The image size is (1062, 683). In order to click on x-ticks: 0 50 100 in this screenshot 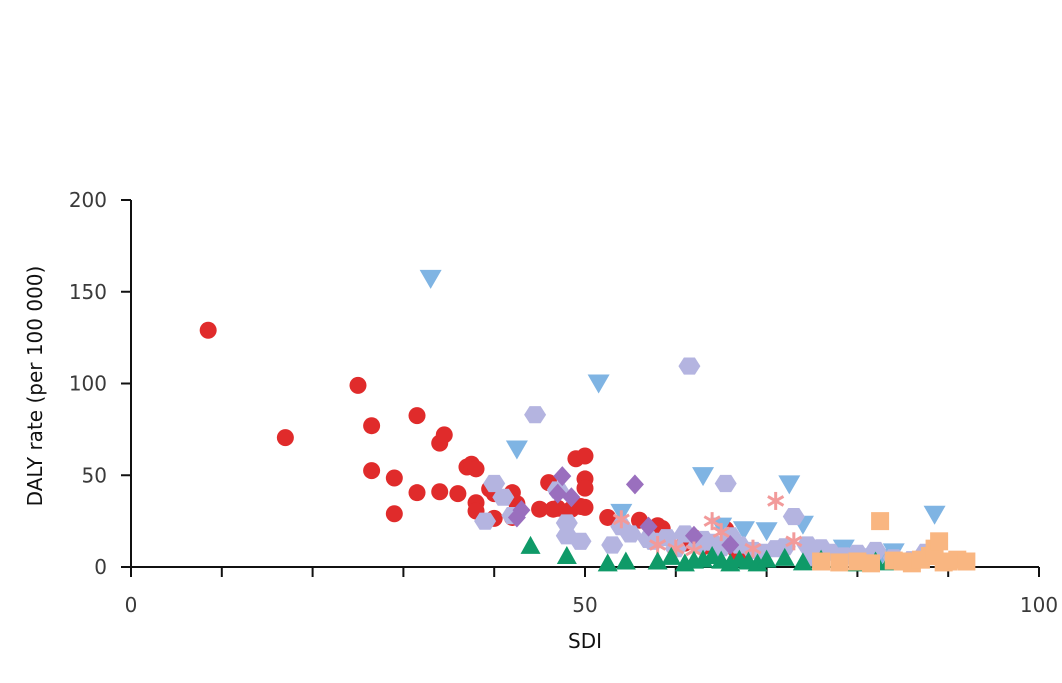, I will do `click(591, 592)`.